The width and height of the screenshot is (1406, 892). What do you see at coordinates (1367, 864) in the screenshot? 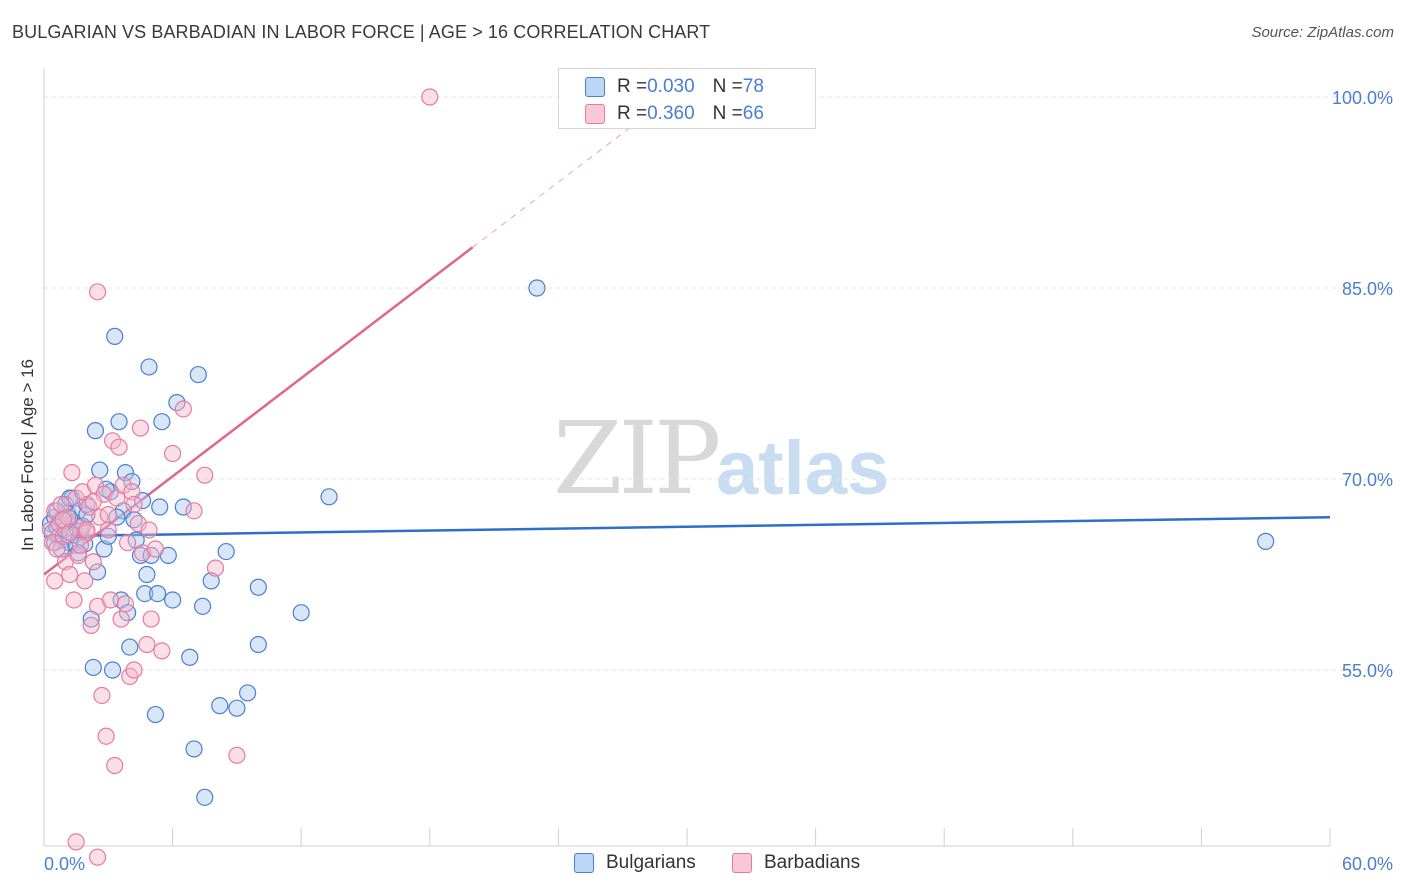
I see `x-tick-label: 60.0%` at bounding box center [1367, 864].